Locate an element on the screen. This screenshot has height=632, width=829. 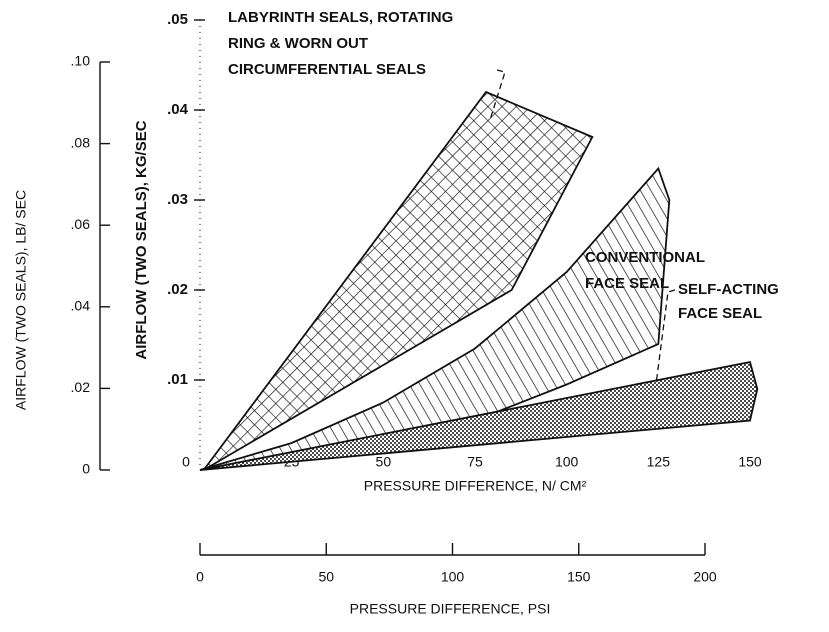
x2-axis-label: PRESSURE DIFFERENCE, PSI is located at coordinates (450, 609).